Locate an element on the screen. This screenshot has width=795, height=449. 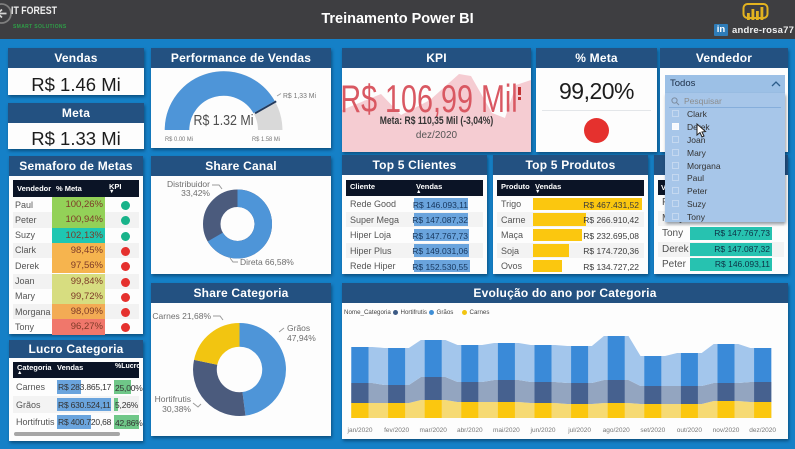
svg-text: Grãos is located at coordinates (298, 328).